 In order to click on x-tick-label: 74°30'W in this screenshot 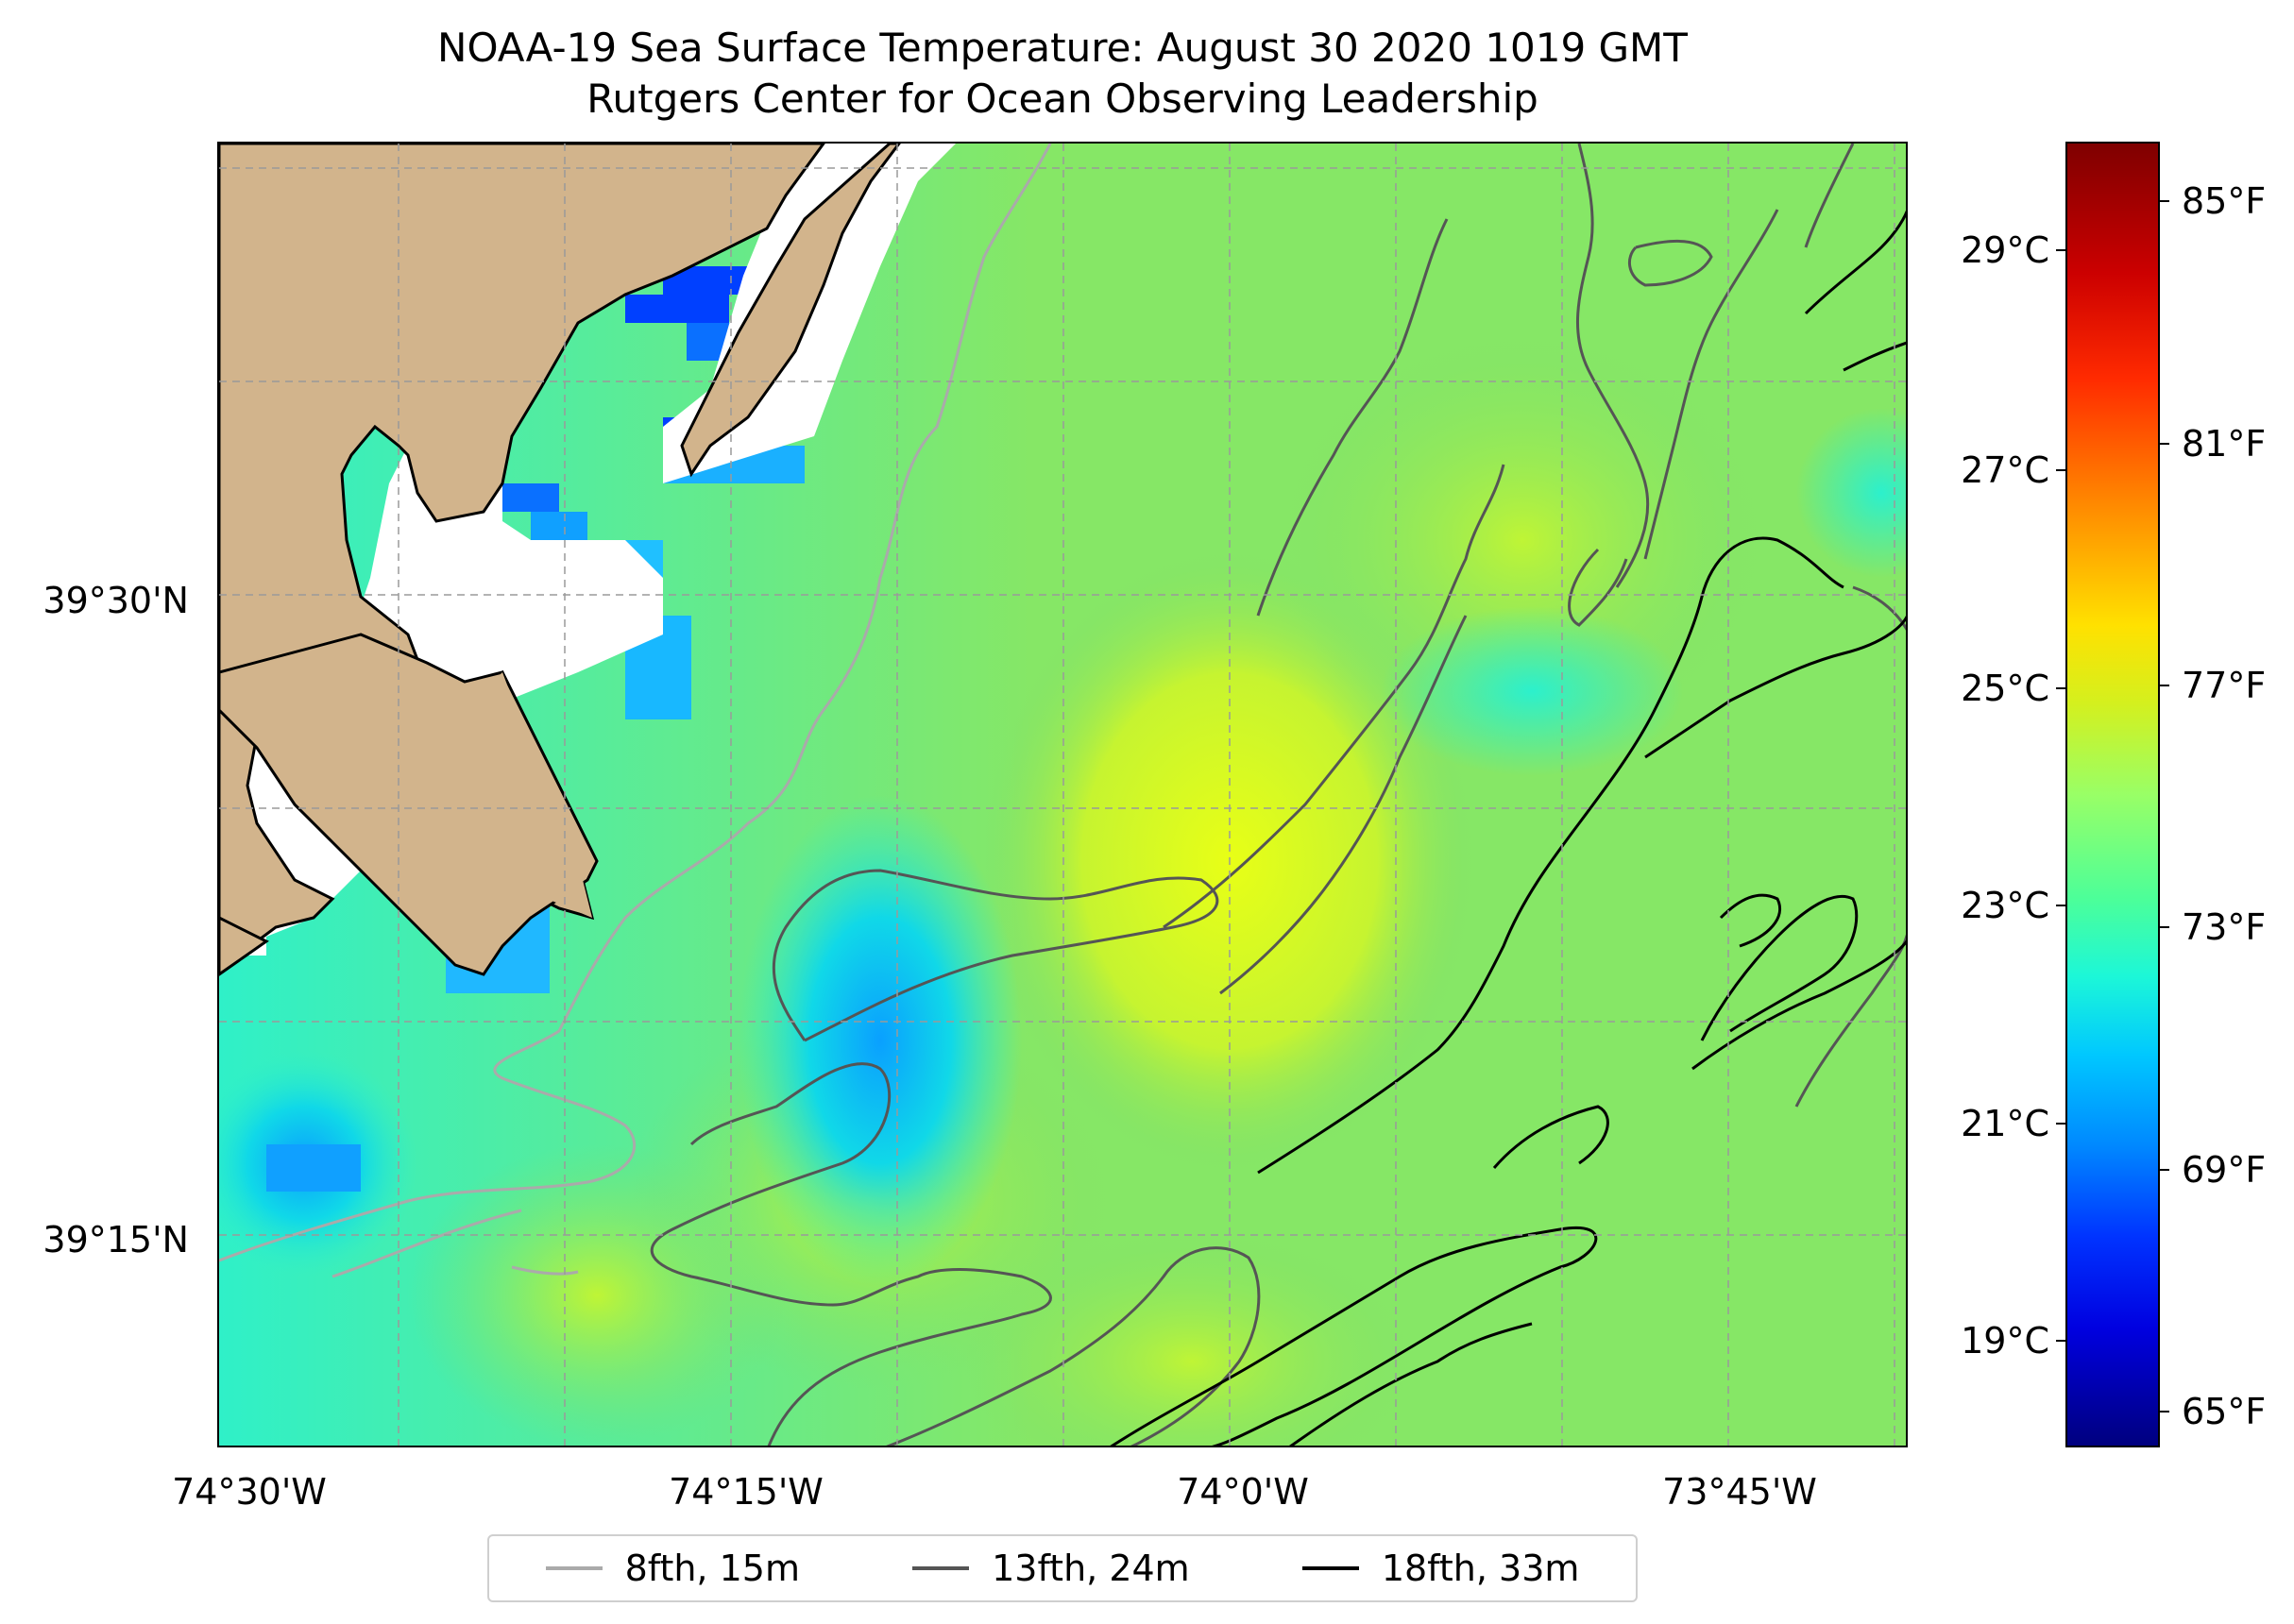, I will do `click(249, 1492)`.